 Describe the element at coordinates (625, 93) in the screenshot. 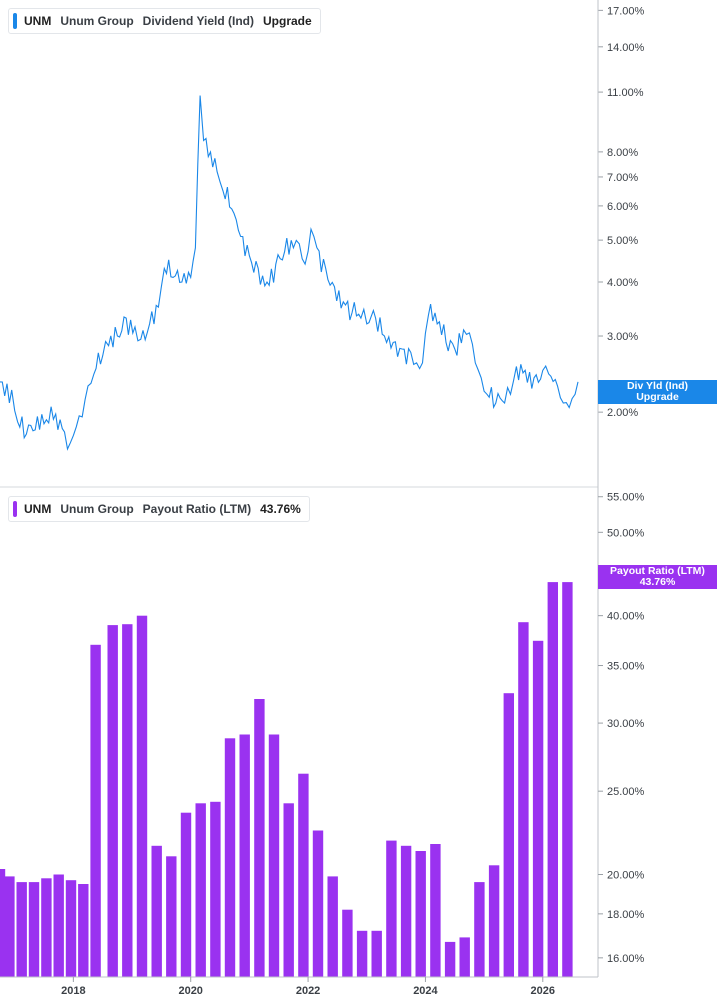

I see `y-tick-label: 11.00%` at that location.